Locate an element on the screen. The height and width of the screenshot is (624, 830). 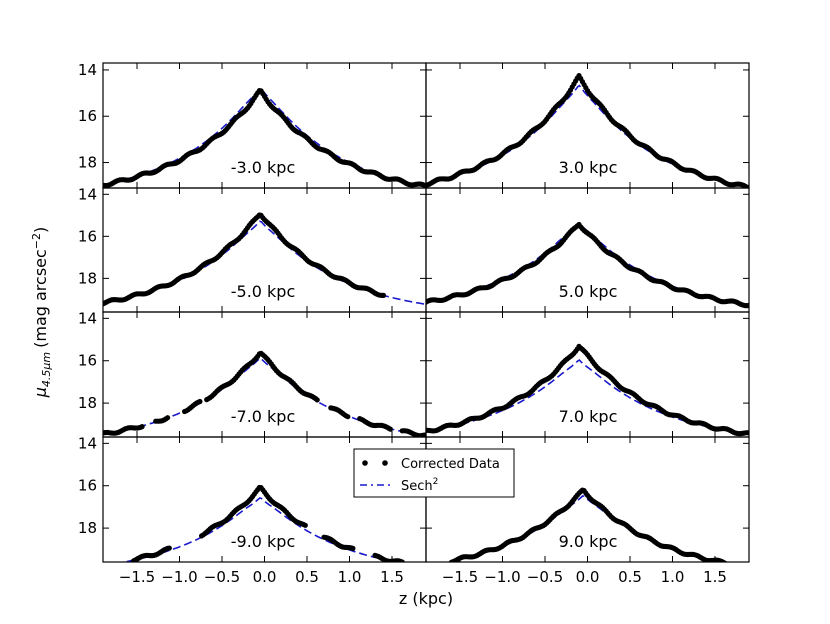
y-axis-title-units: (mag arcsec is located at coordinates (40, 298).